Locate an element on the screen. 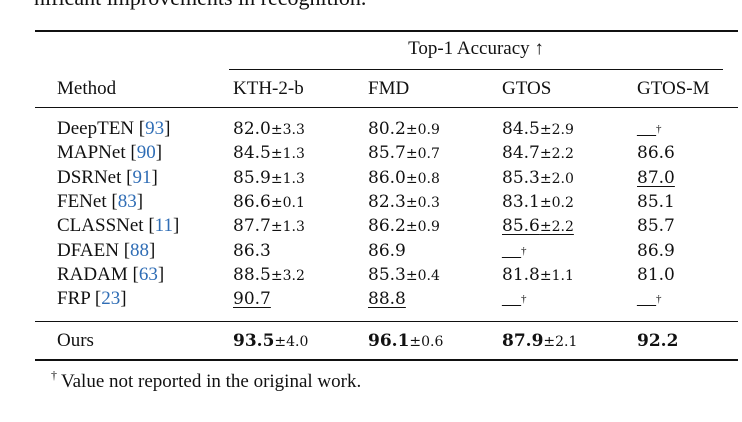 Image resolution: width=742 pixels, height=422 pixels. value: 87.0 is located at coordinates (656, 178).